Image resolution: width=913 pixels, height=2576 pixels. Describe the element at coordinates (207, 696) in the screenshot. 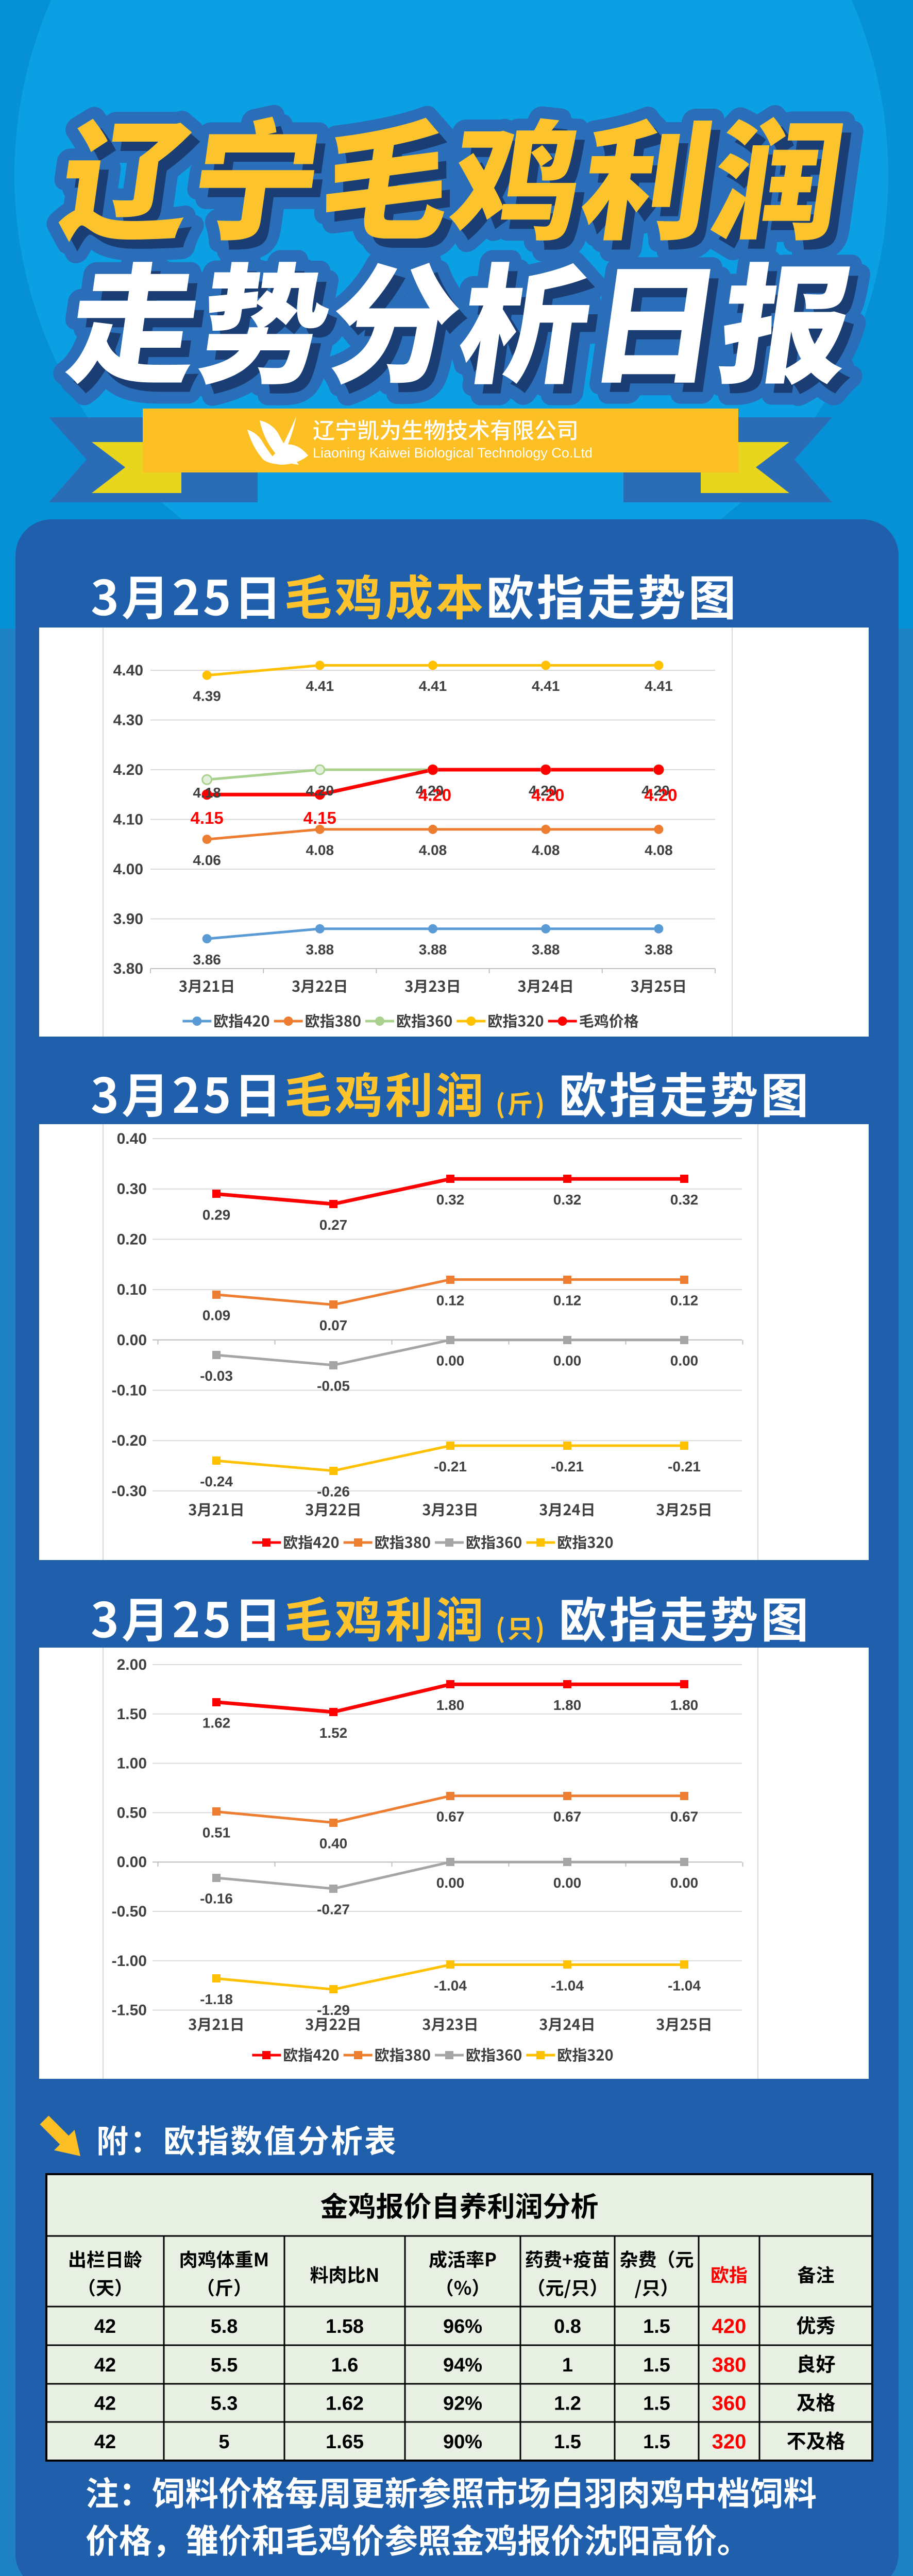

I see `svg-text: 4.39` at that location.